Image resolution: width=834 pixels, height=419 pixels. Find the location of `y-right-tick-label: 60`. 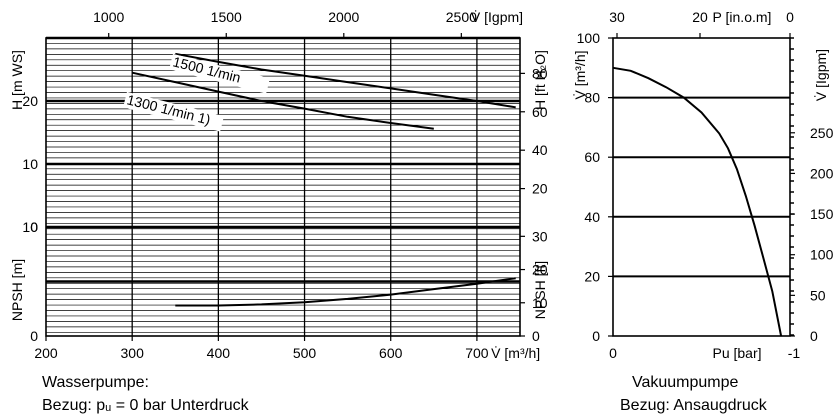

y-right-tick-label: 60 is located at coordinates (540, 112).